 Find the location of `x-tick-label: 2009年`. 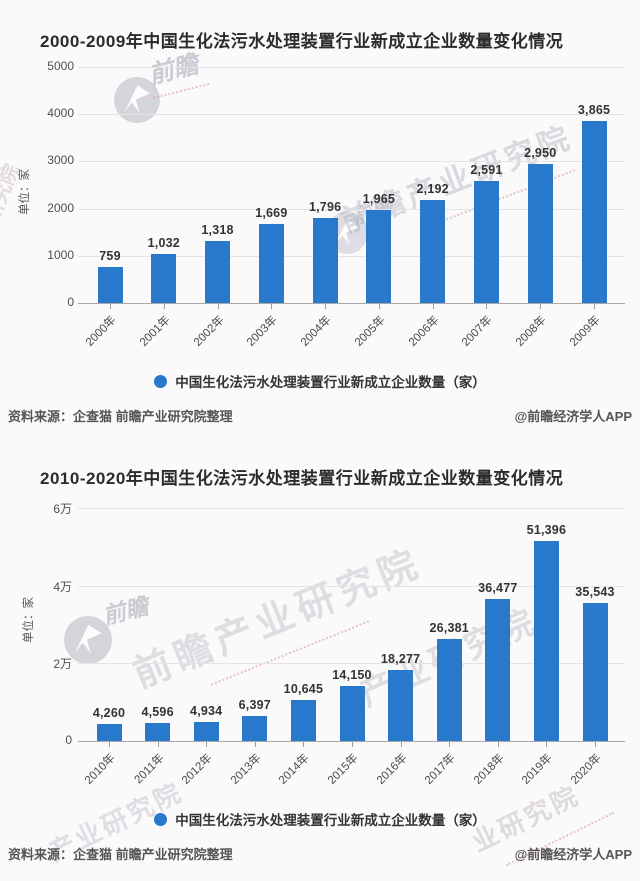

x-tick-label: 2009年 is located at coordinates (585, 331).